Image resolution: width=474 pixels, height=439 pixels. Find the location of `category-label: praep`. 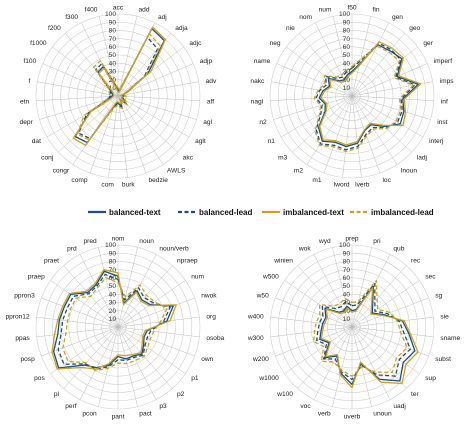

category-label: praep is located at coordinates (36, 277).